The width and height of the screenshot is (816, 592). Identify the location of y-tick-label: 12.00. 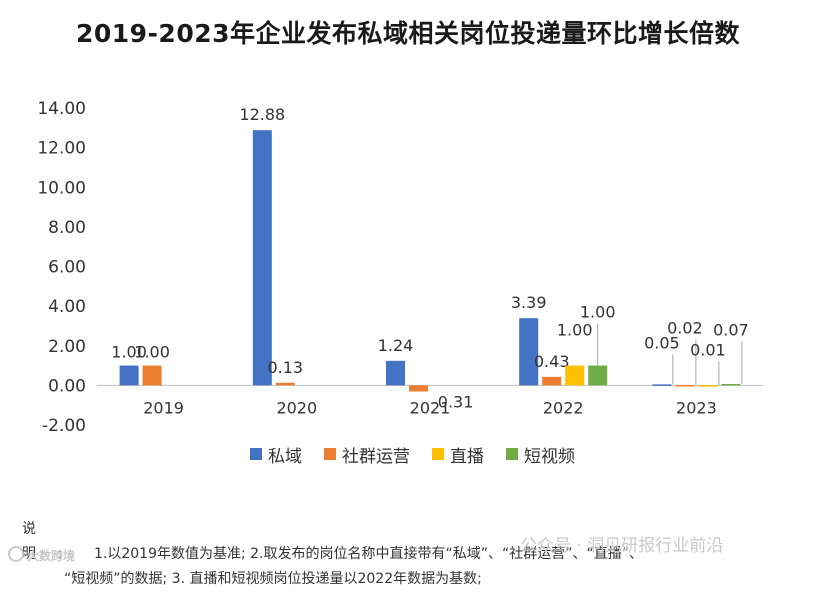
(61, 149).